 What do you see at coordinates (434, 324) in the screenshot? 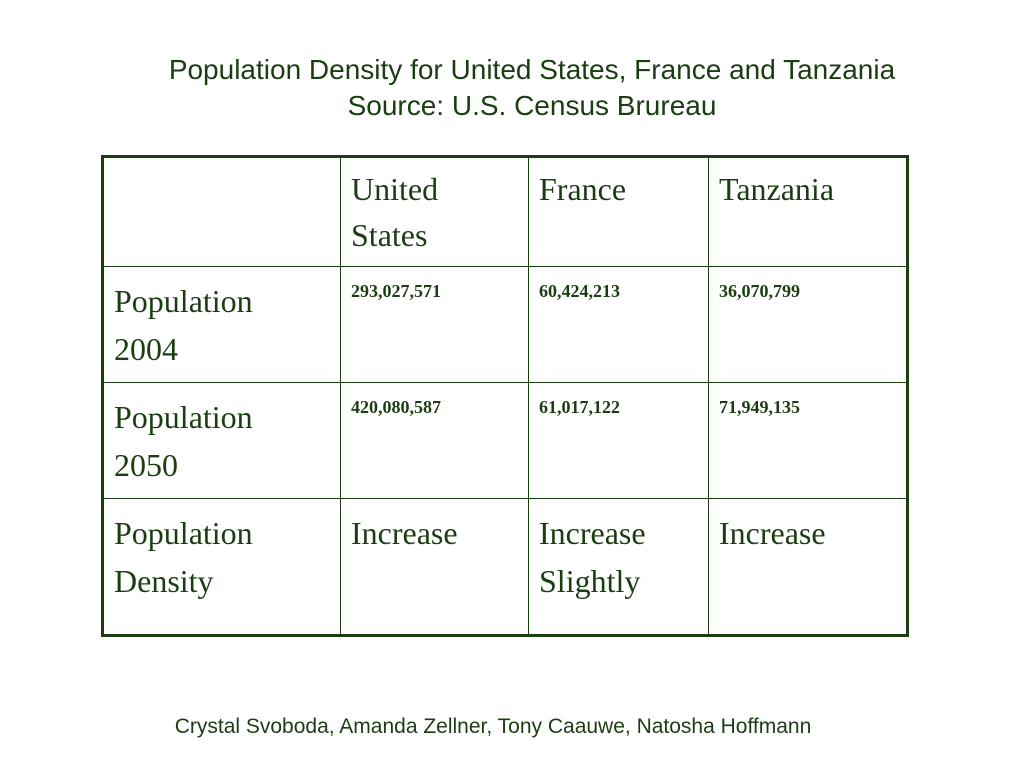
I see `cell-value: 293,027,571` at bounding box center [434, 324].